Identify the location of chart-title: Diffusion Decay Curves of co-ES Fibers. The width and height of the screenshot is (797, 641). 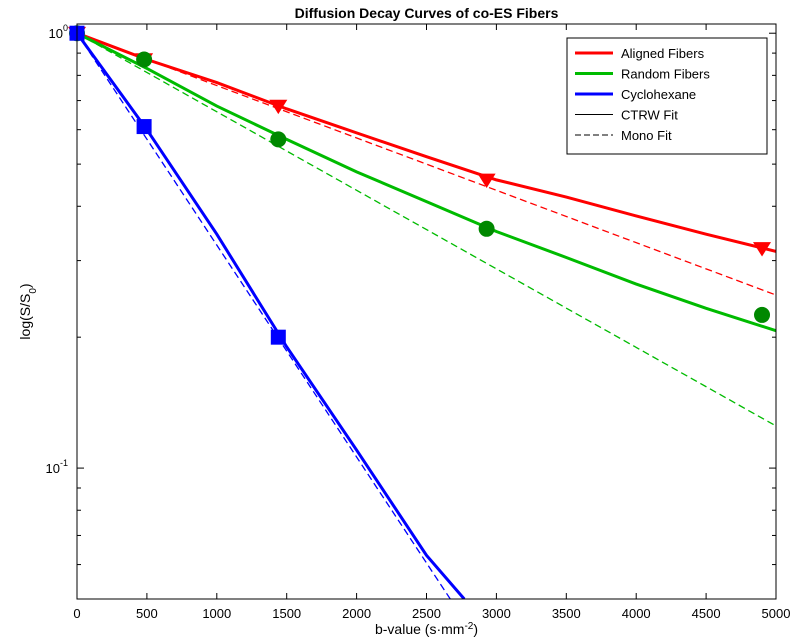
(427, 13).